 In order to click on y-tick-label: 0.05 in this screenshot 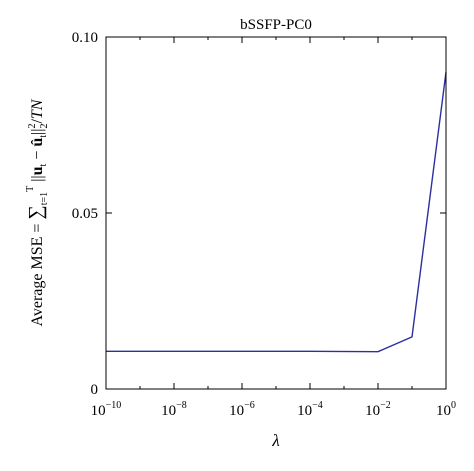, I will do `click(85, 214)`.